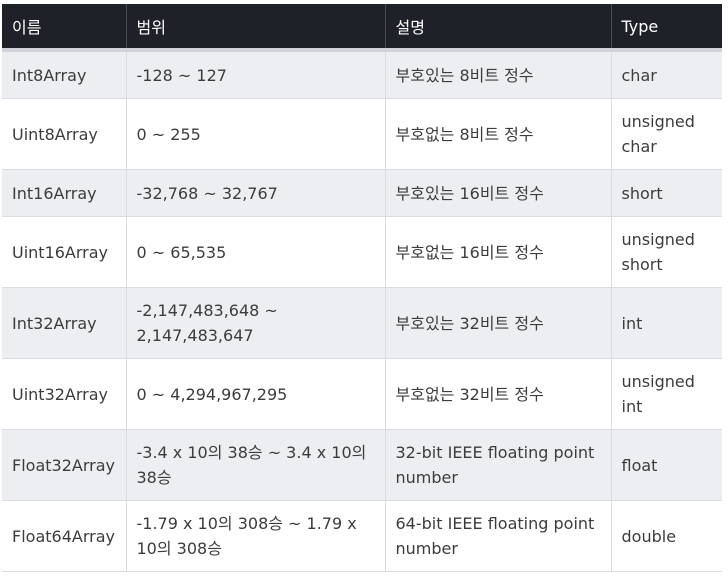  Describe the element at coordinates (64, 323) in the screenshot. I see `cell-name: Int32Array` at that location.